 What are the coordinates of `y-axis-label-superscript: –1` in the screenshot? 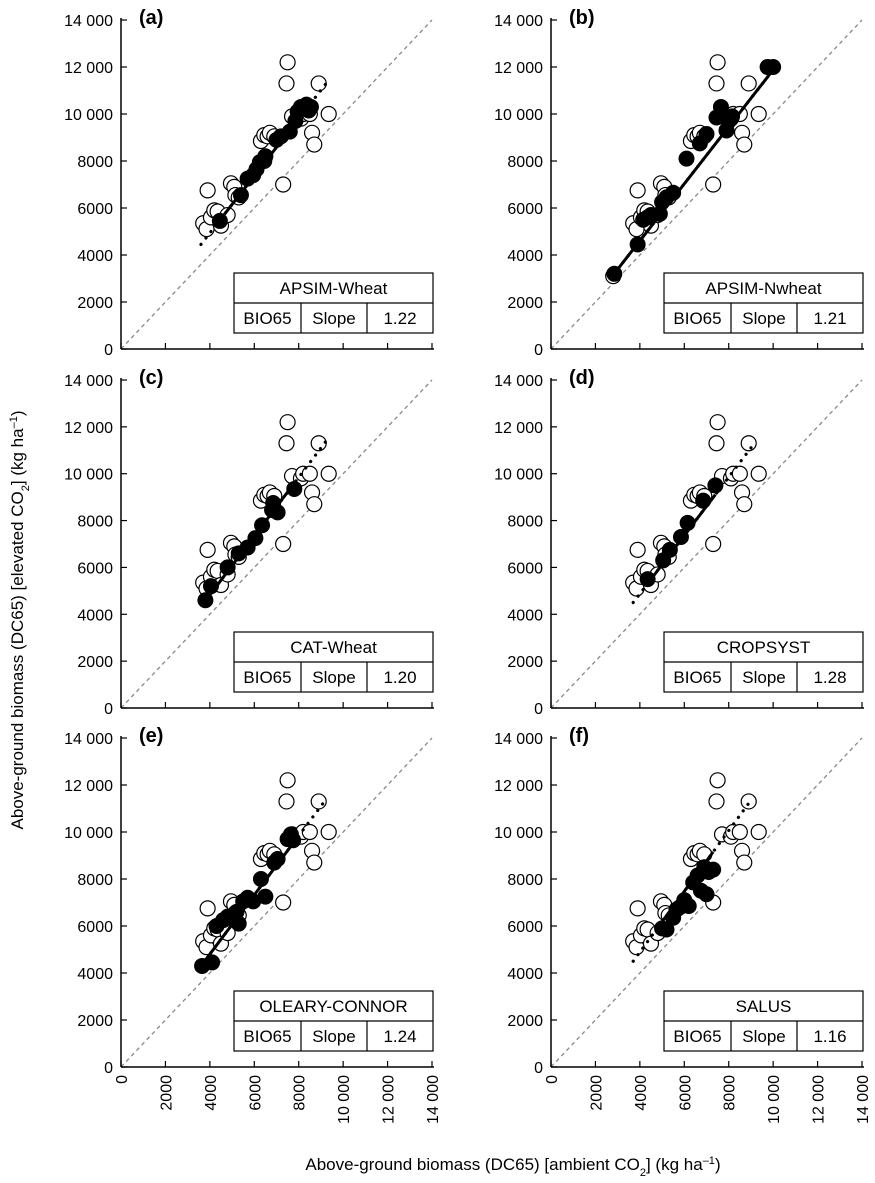 It's located at (14, 422).